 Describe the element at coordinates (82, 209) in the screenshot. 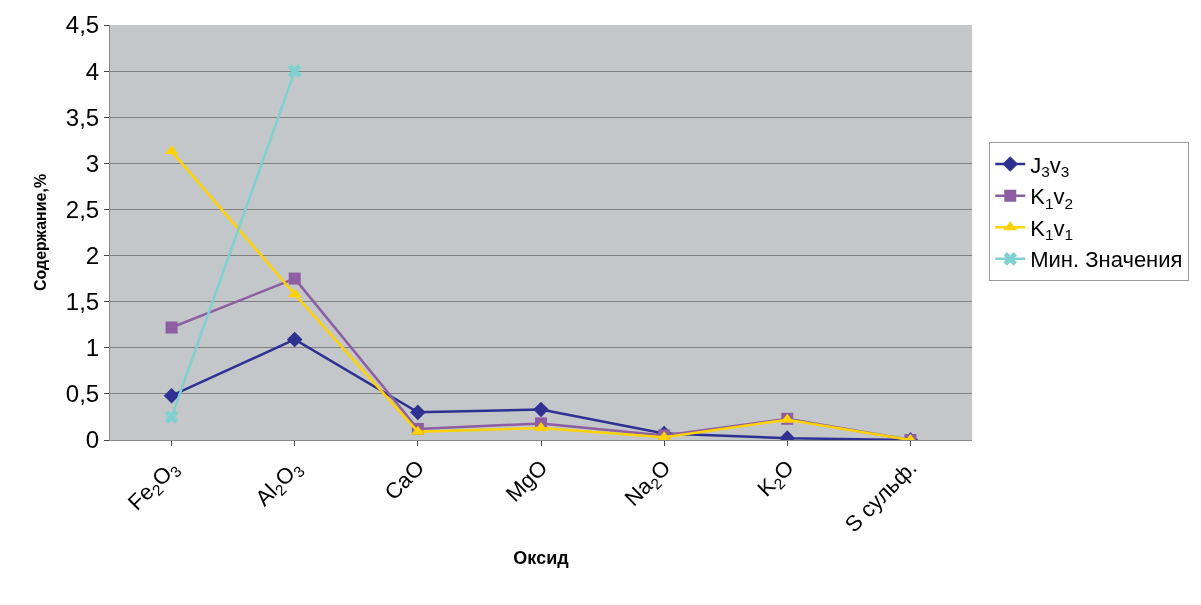

I see `y-tick-label: 2,5` at that location.